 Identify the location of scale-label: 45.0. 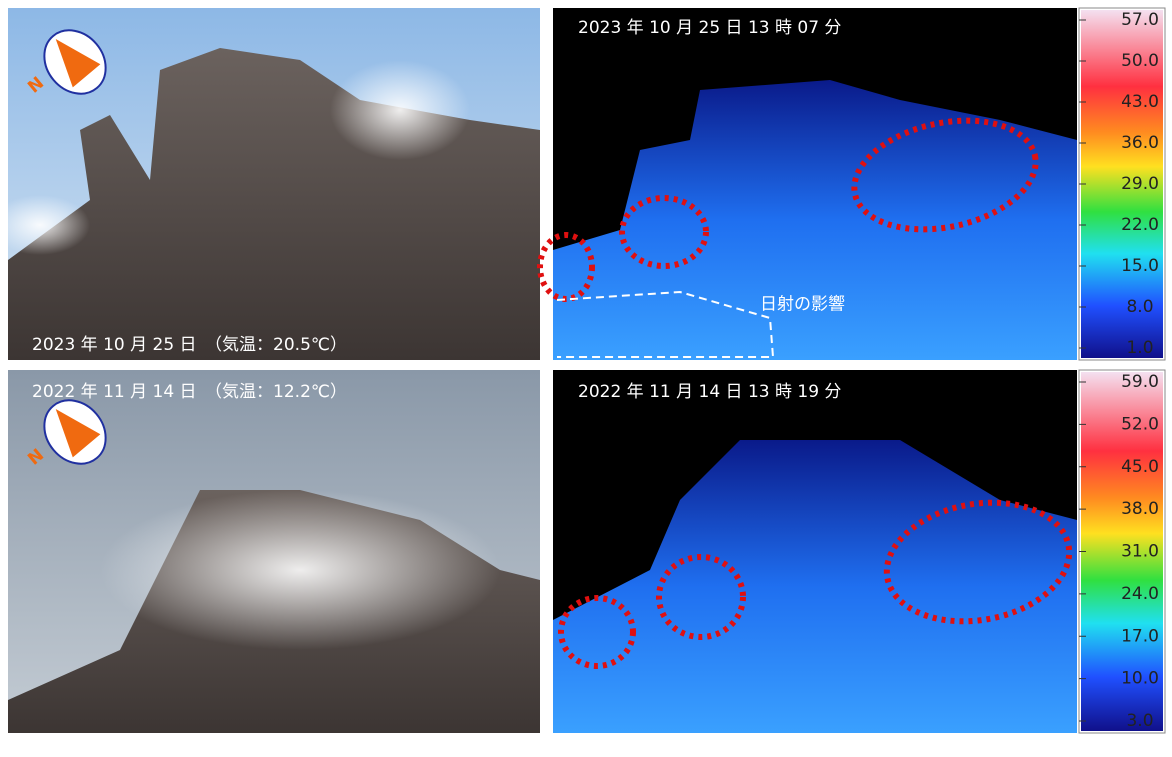
(1140, 467).